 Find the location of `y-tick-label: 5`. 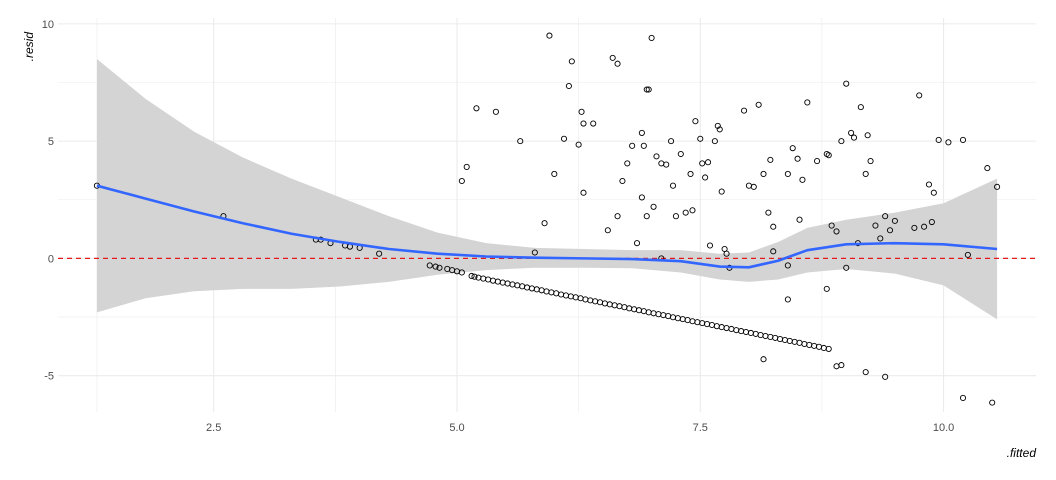

y-tick-label: 5 is located at coordinates (51, 142).